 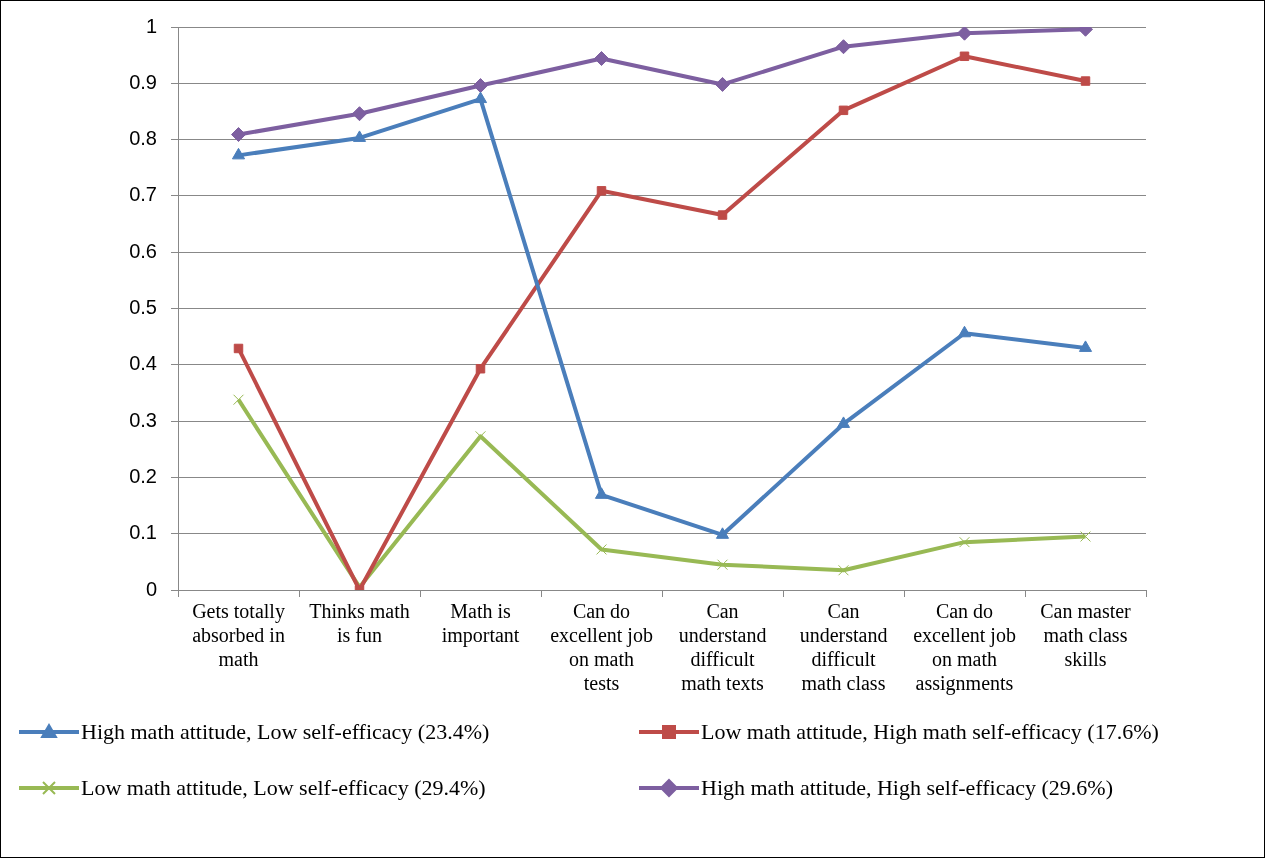 I want to click on y-tick-label: 0.6, so click(x=143, y=250).